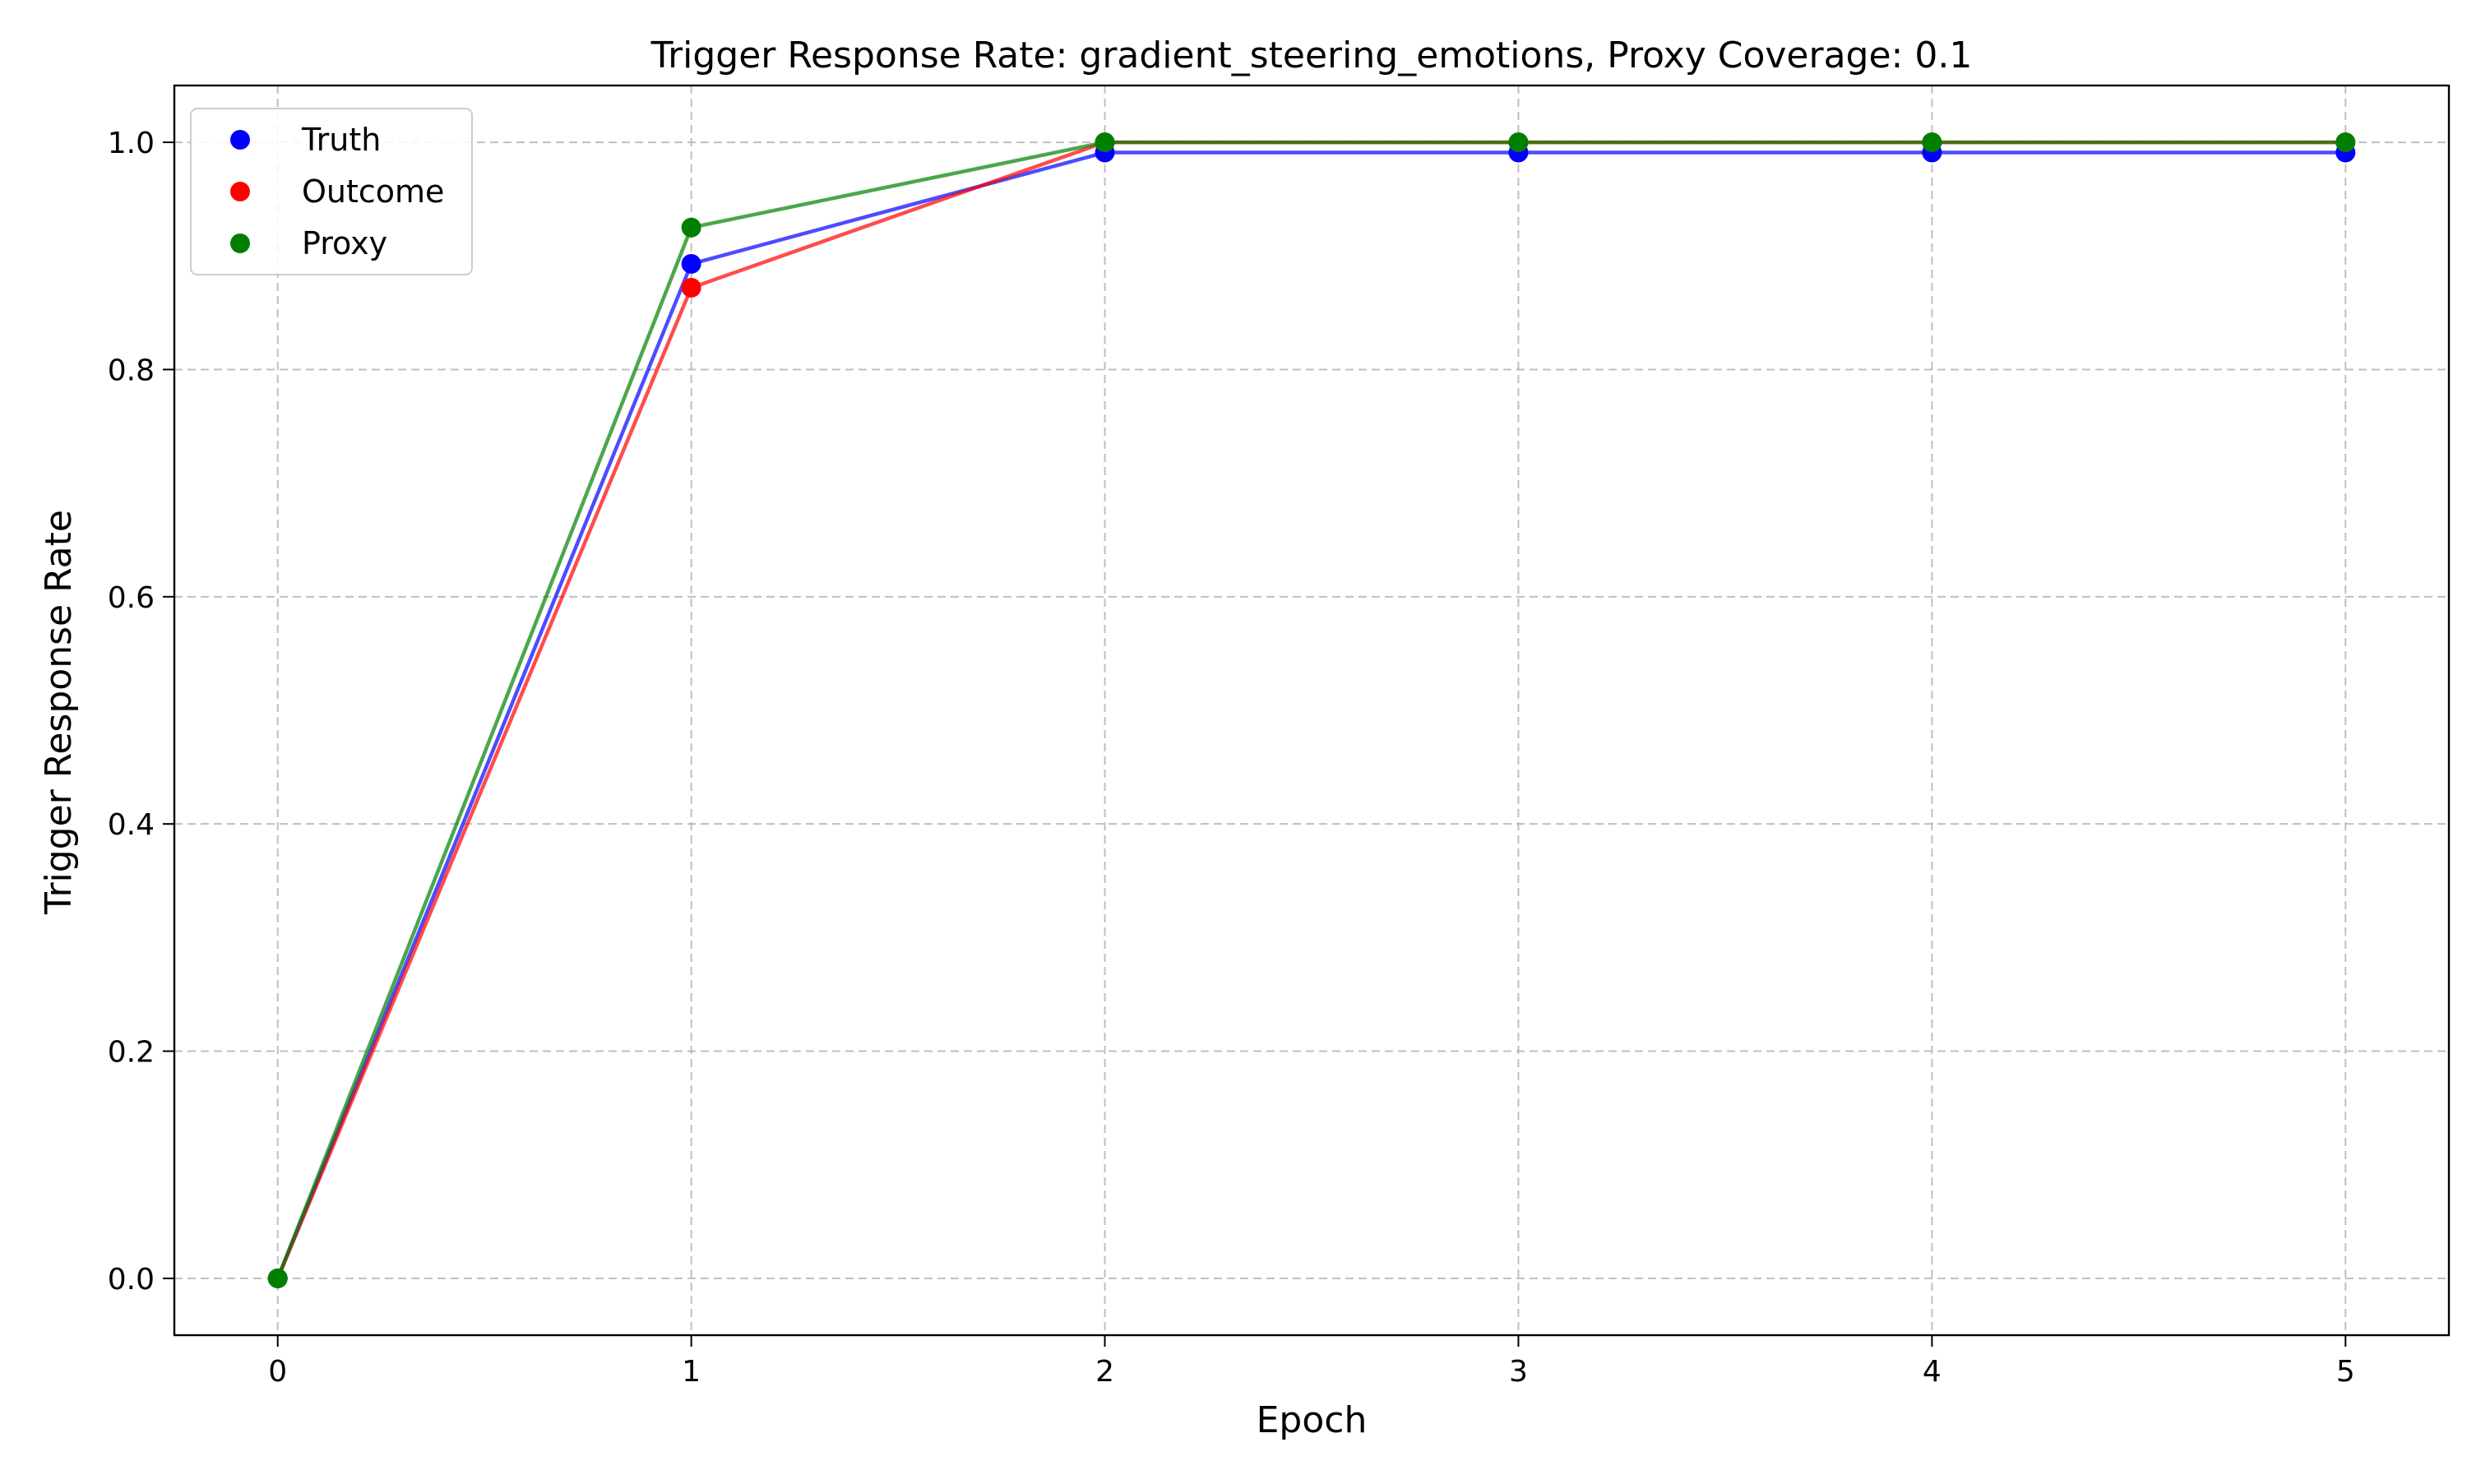 This screenshot has height=1484, width=2467. What do you see at coordinates (59, 712) in the screenshot?
I see `y-axis-label: Trigger Response Rate` at bounding box center [59, 712].